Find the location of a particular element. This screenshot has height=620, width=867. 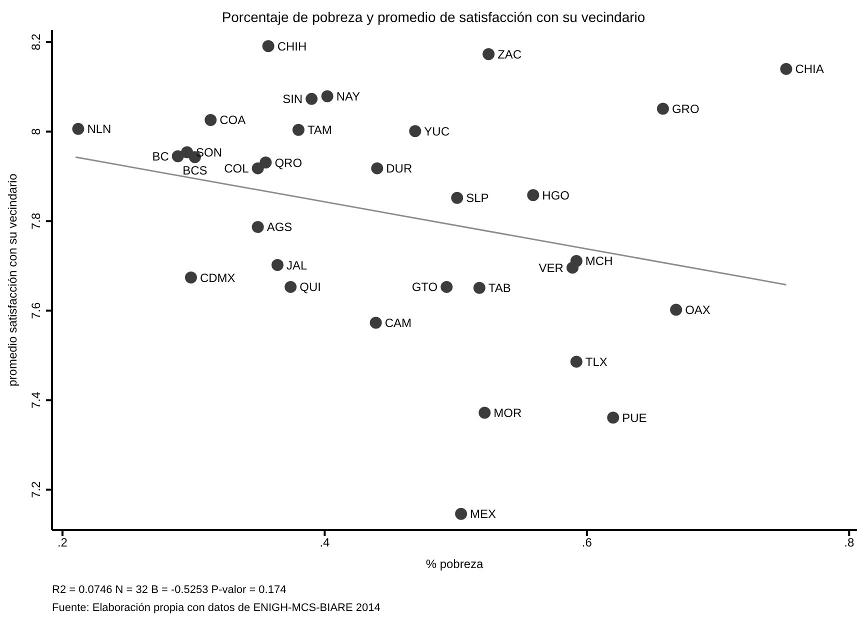

annotation: TAM is located at coordinates (319, 130).